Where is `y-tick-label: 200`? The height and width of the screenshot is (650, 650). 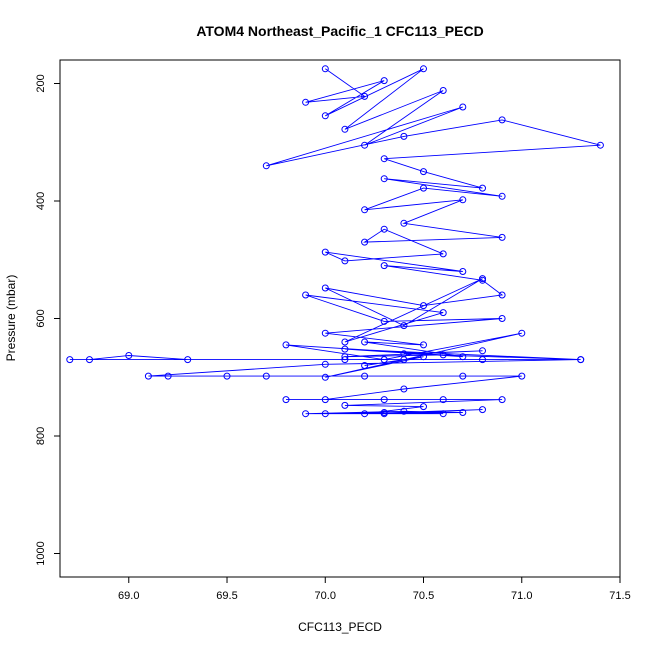
y-tick-label: 200 is located at coordinates (41, 83).